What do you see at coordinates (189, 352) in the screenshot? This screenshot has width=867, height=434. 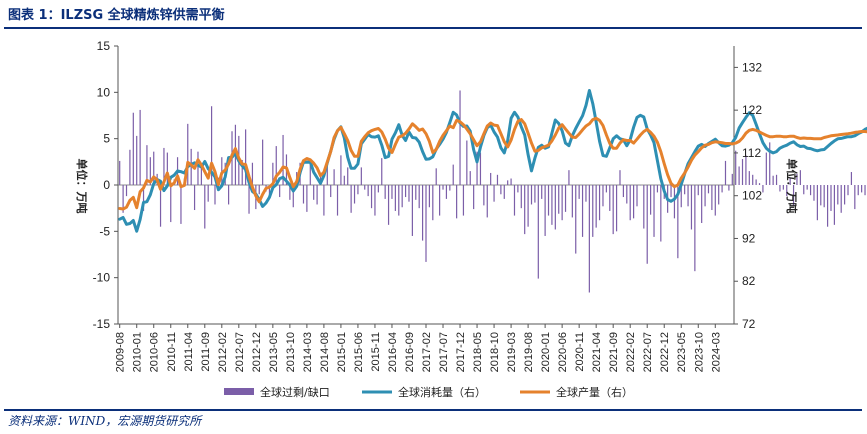 I see `x-tick-label: 2011-04` at bounding box center [189, 352].